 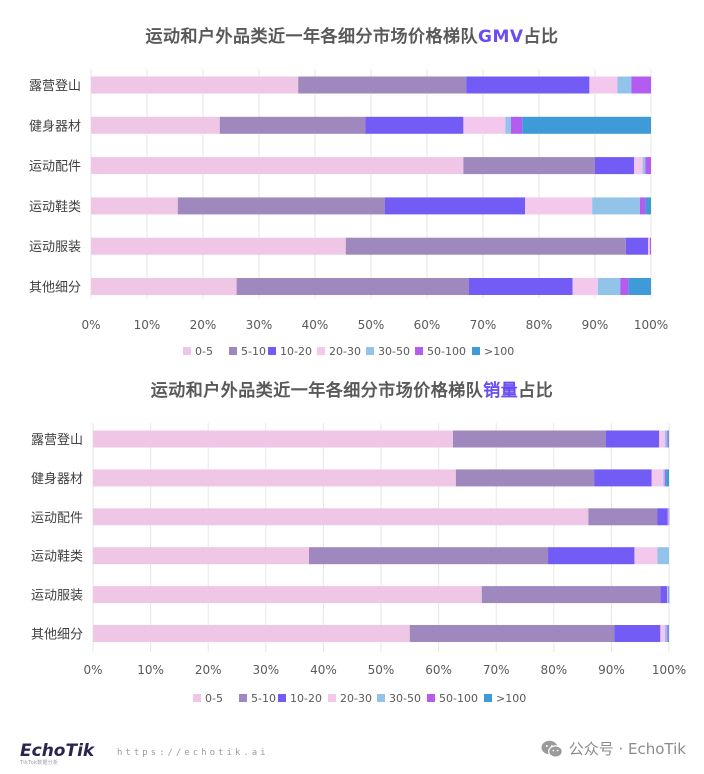 What do you see at coordinates (265, 670) in the screenshot?
I see `x-tick-label: 30%` at bounding box center [265, 670].